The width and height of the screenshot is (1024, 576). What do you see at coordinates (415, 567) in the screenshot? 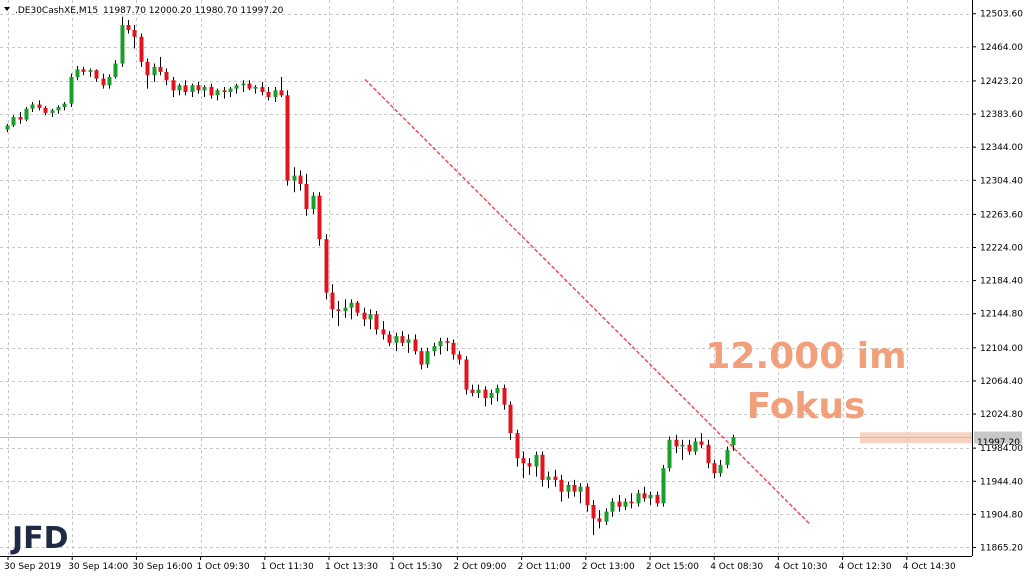
I see `time-tick-label: 1 Oct 15:30` at bounding box center [415, 567].